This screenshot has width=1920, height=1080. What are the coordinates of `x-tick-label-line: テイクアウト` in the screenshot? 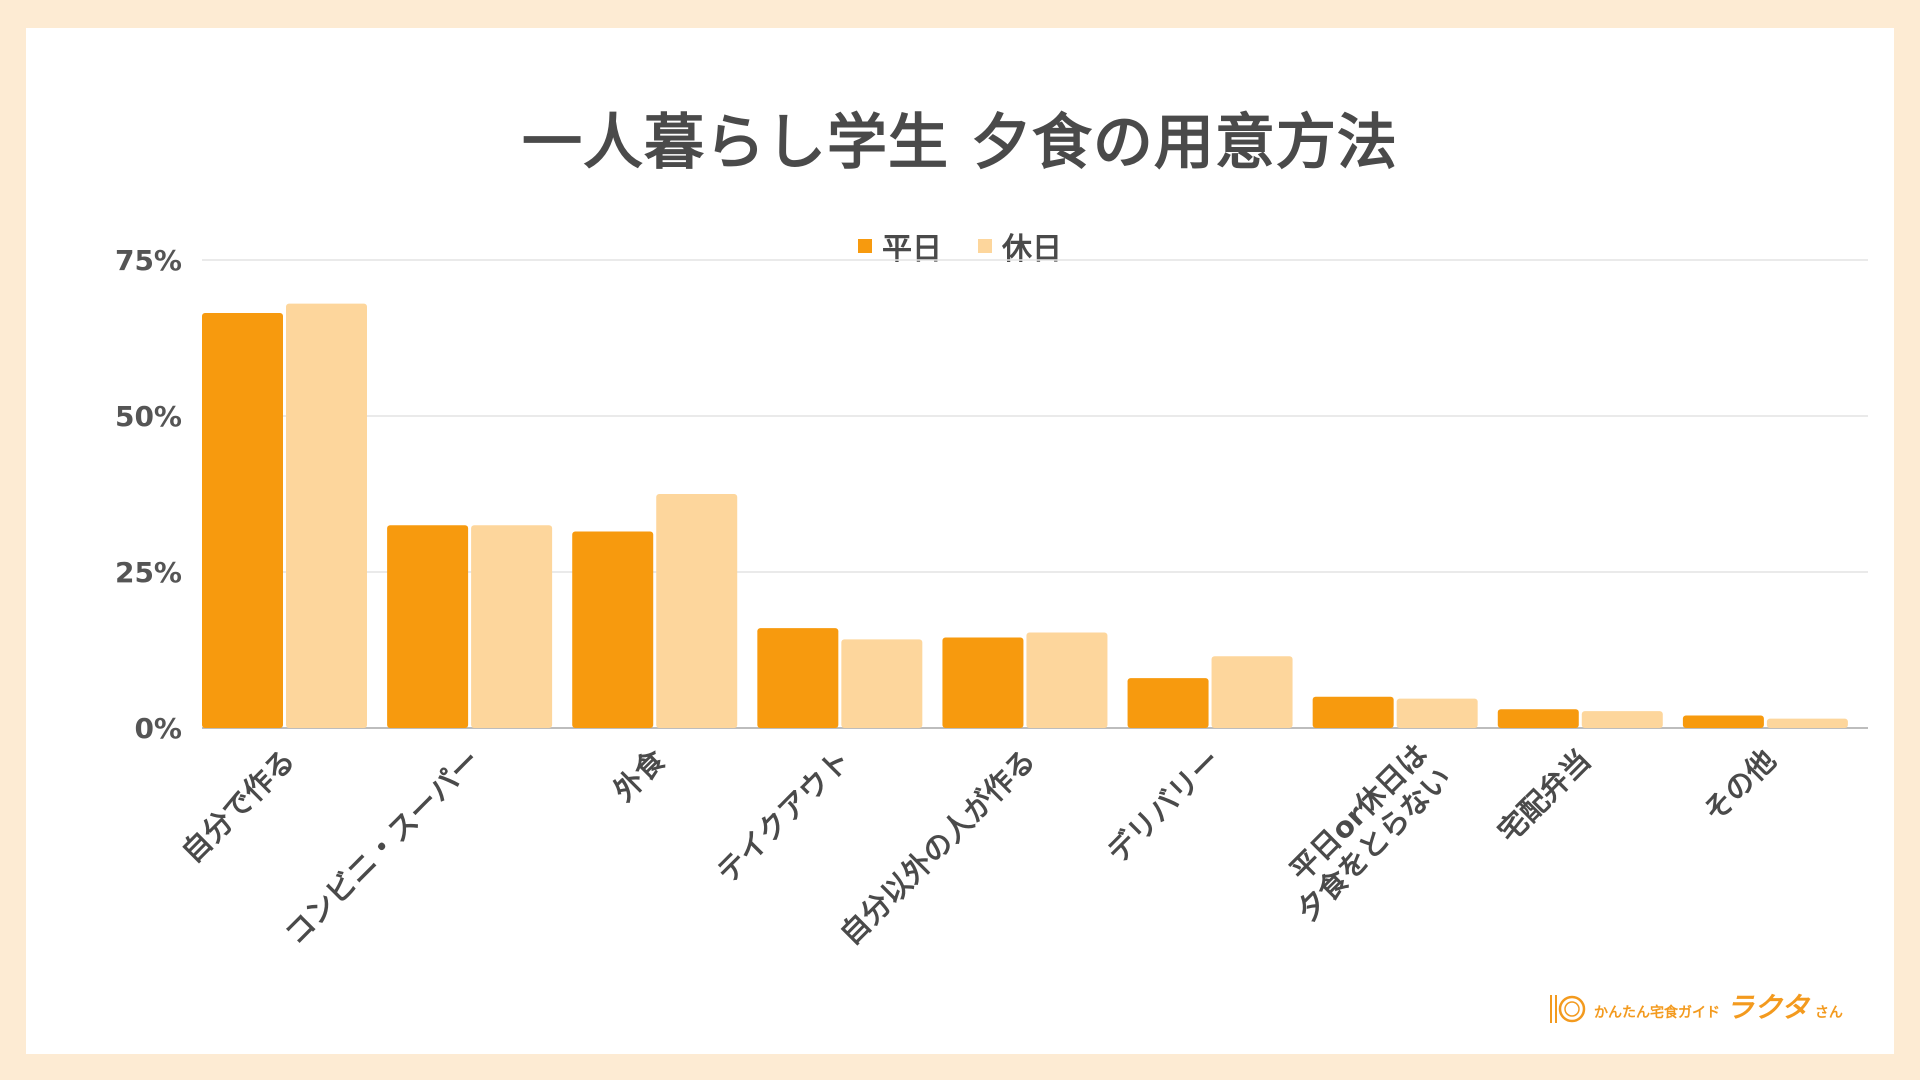 It's located at (783, 816).